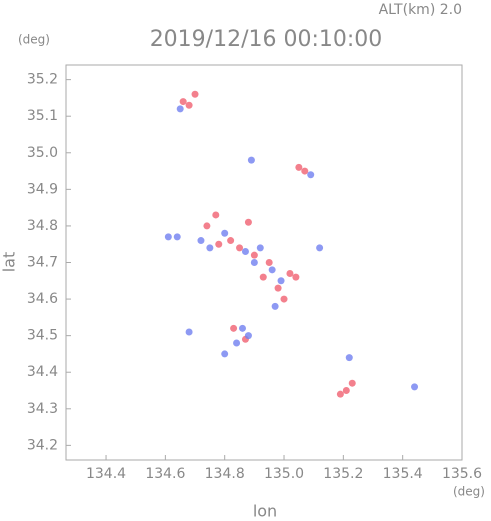  What do you see at coordinates (266, 39) in the screenshot?
I see `chart-title: 2019/12/16 00:10:00` at bounding box center [266, 39].